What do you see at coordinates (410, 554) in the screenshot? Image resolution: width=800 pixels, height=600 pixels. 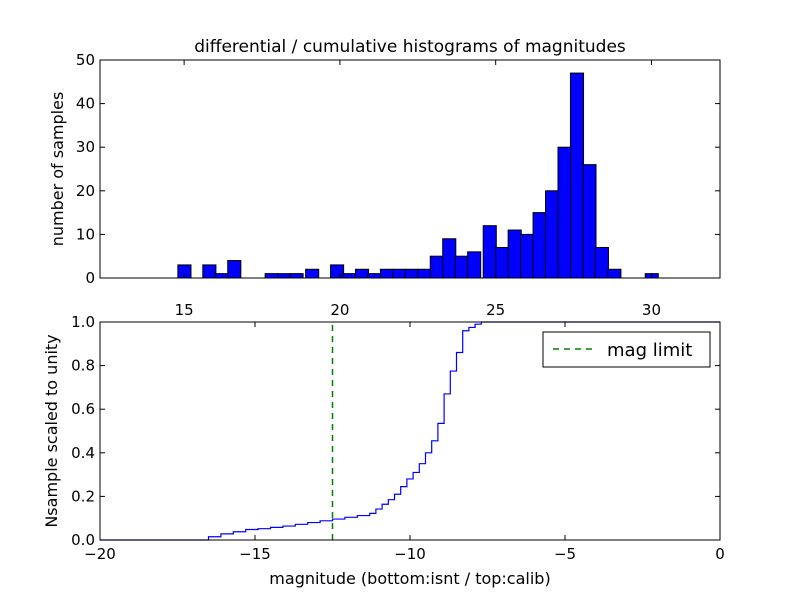 I see `x-tick-label: −10` at bounding box center [410, 554].